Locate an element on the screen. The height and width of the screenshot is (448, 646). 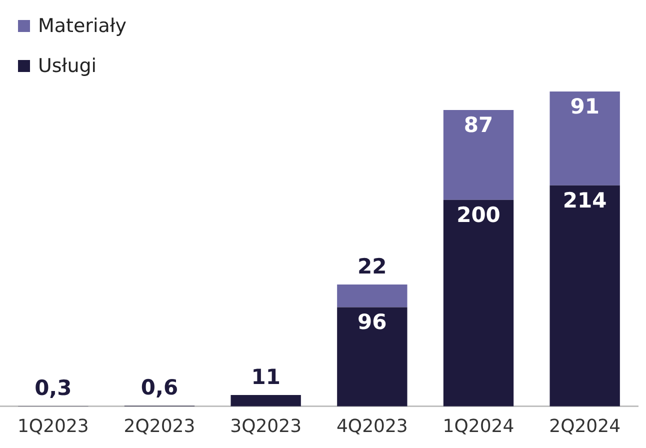
data-label: 0,6 is located at coordinates (159, 388).